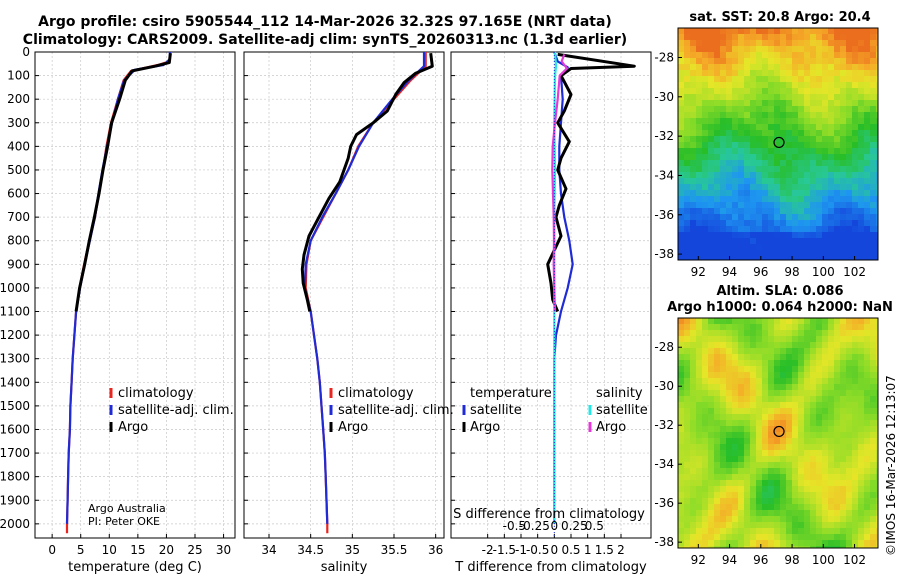 This screenshot has height=580, width=900. What do you see at coordinates (352, 550) in the screenshot?
I see `x-tick-label: 35` at bounding box center [352, 550].